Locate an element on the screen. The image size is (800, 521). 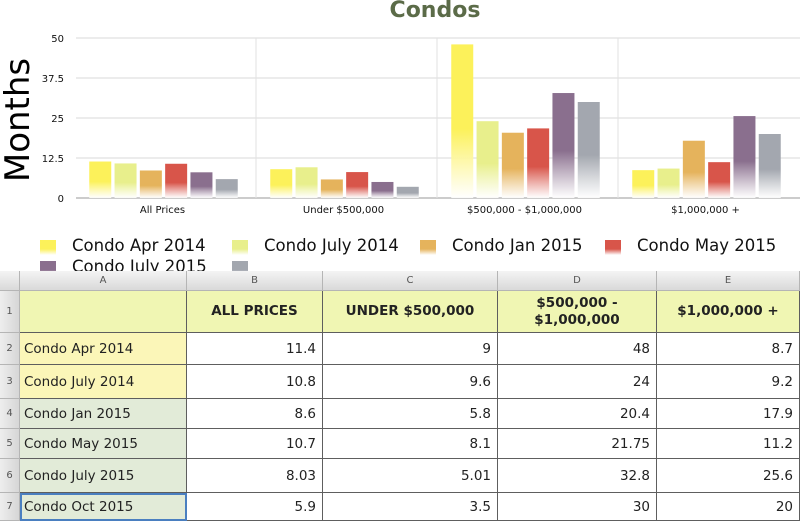
y-tick-label: 37.5 is located at coordinates (53, 79).